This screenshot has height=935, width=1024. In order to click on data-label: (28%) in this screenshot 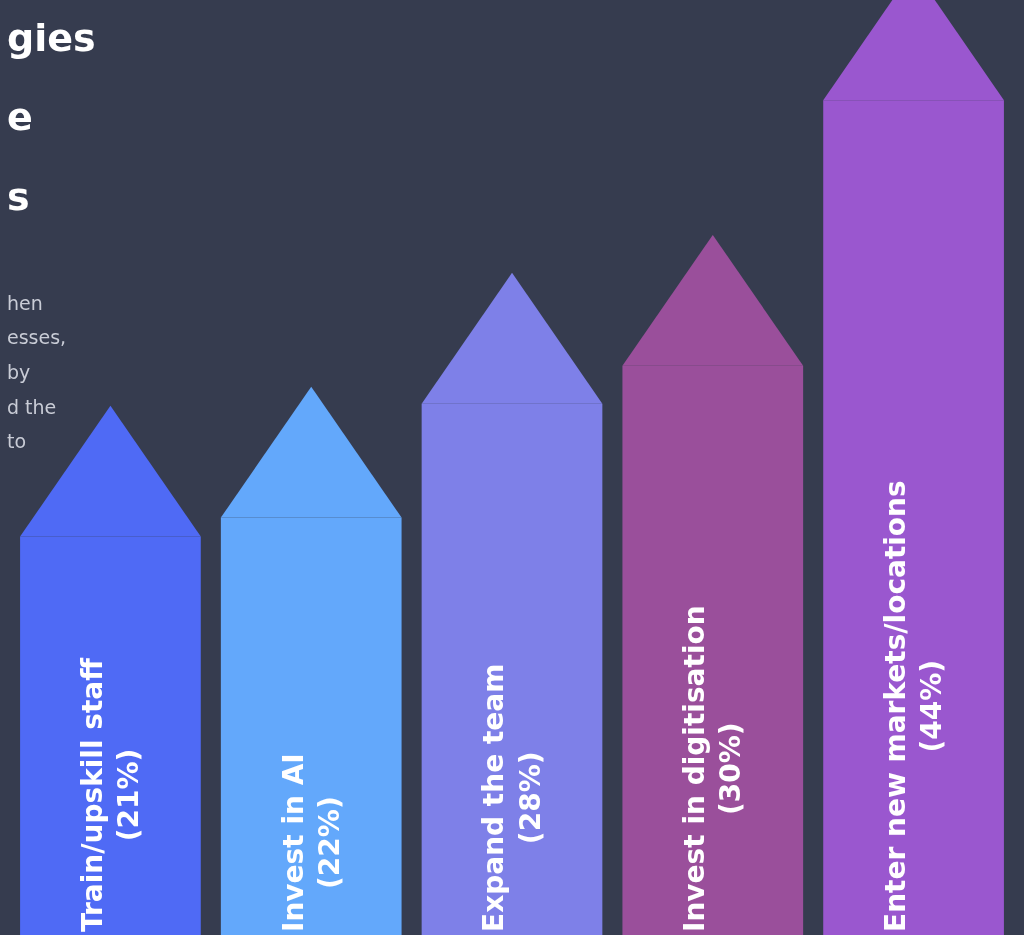, I will do `click(530, 798)`.